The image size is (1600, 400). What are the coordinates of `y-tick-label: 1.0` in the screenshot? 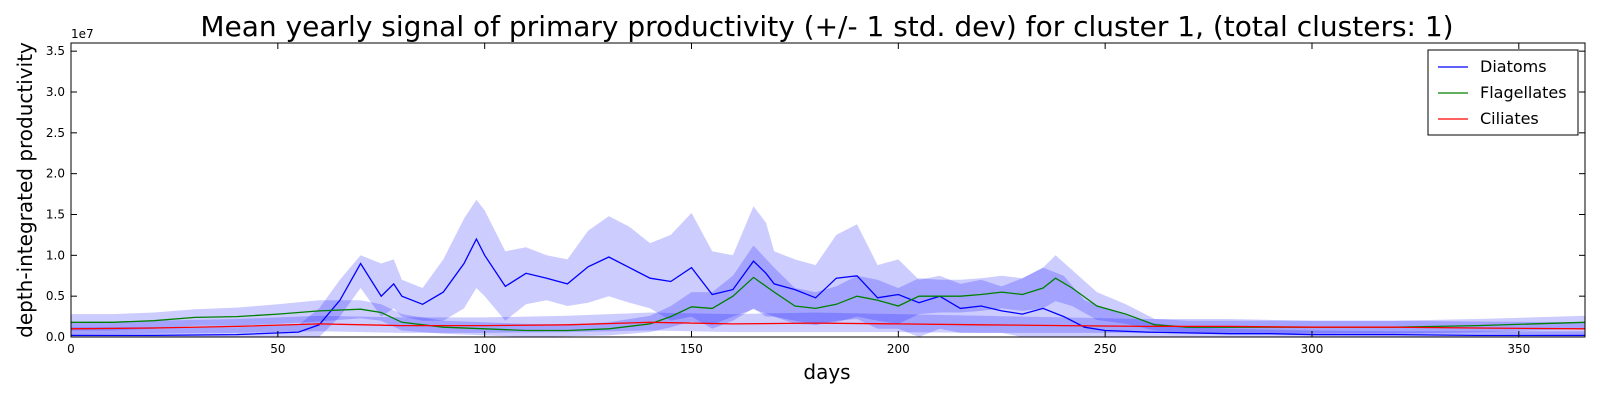 It's located at (55, 255).